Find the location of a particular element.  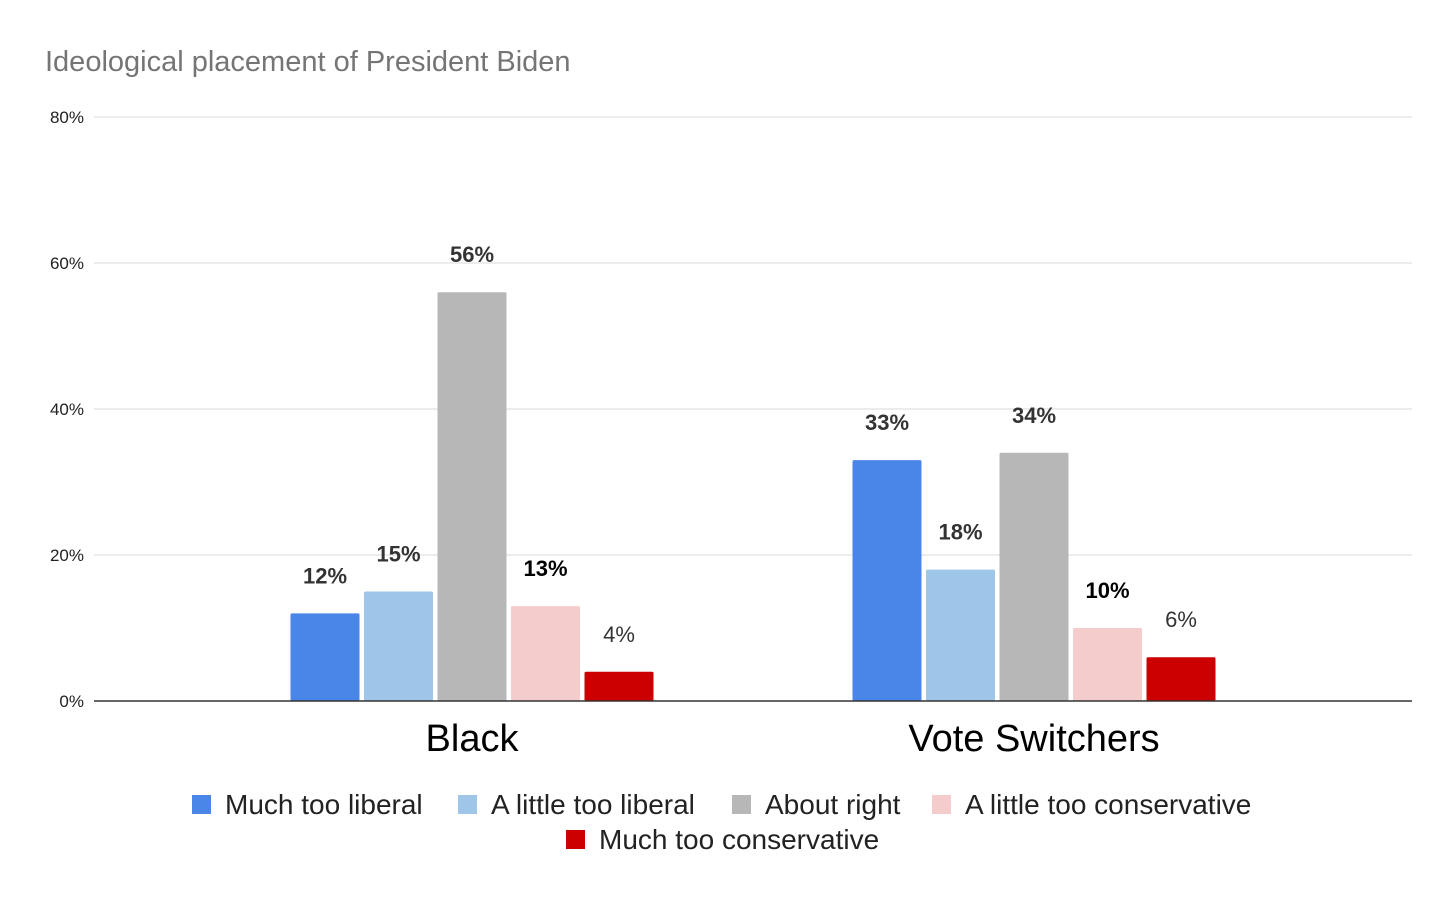

legend-label: Much too liberal is located at coordinates (324, 804).